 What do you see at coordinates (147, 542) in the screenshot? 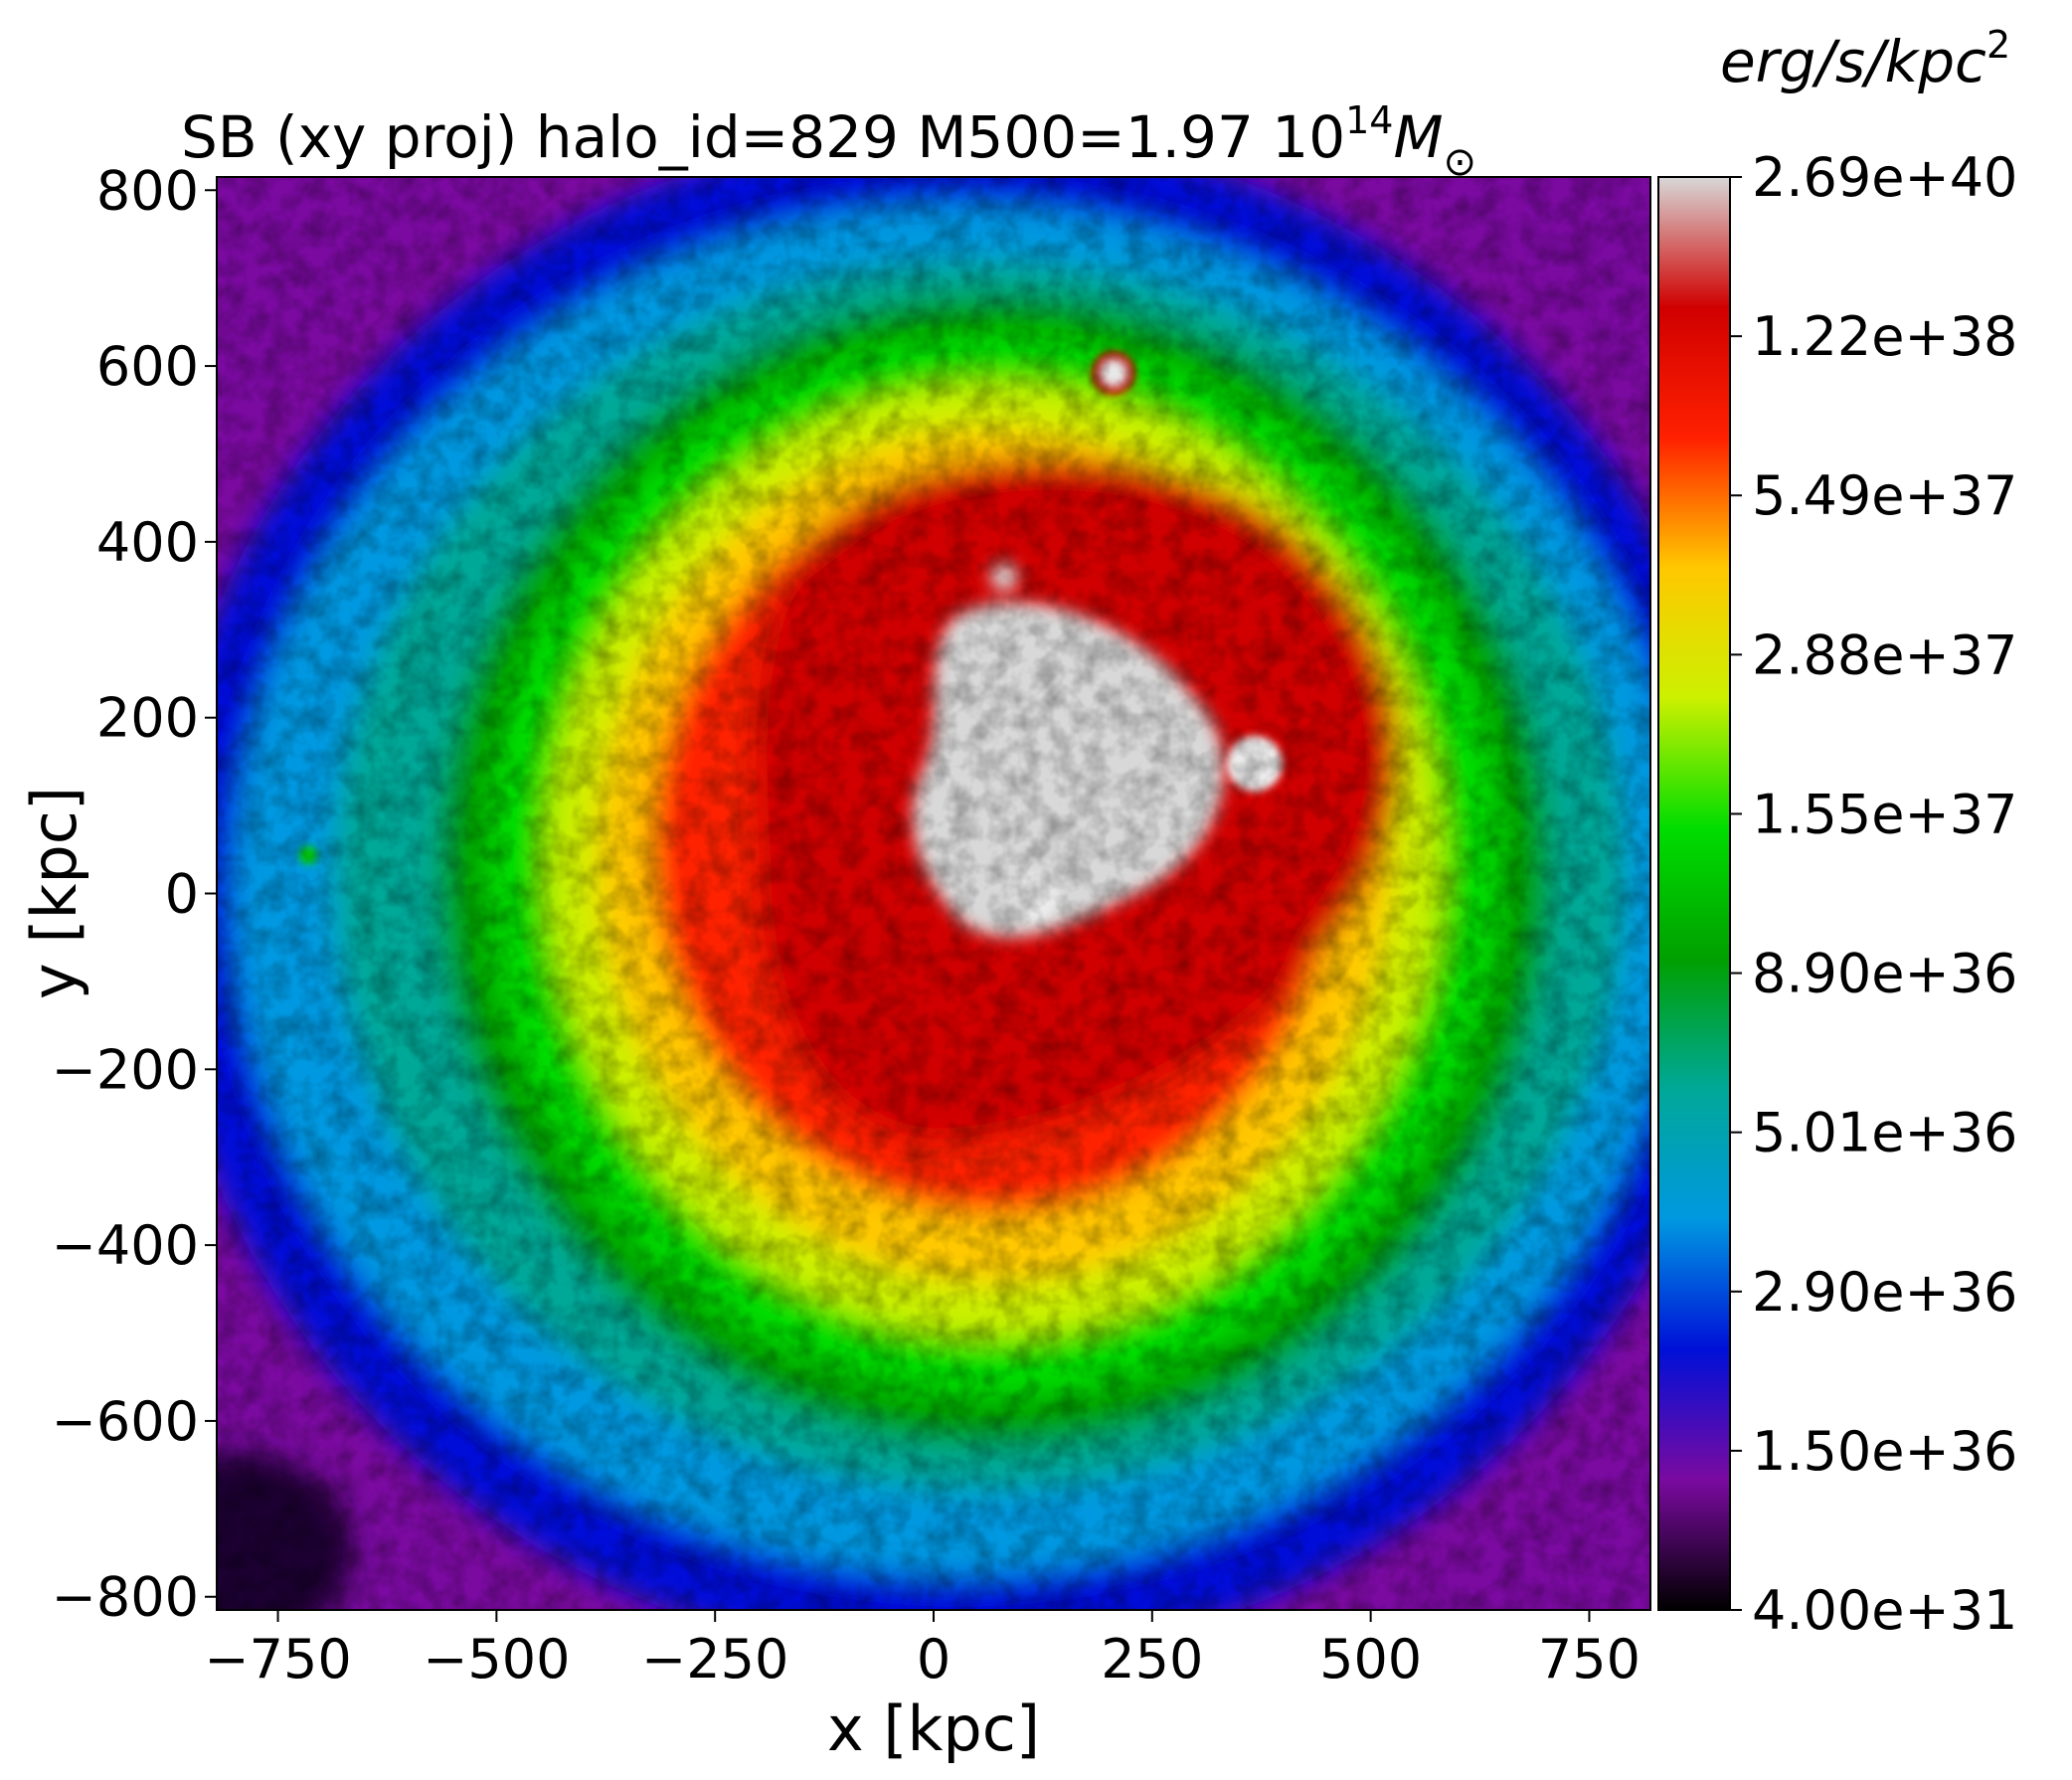
I see `y-tick-label: 400` at bounding box center [147, 542].